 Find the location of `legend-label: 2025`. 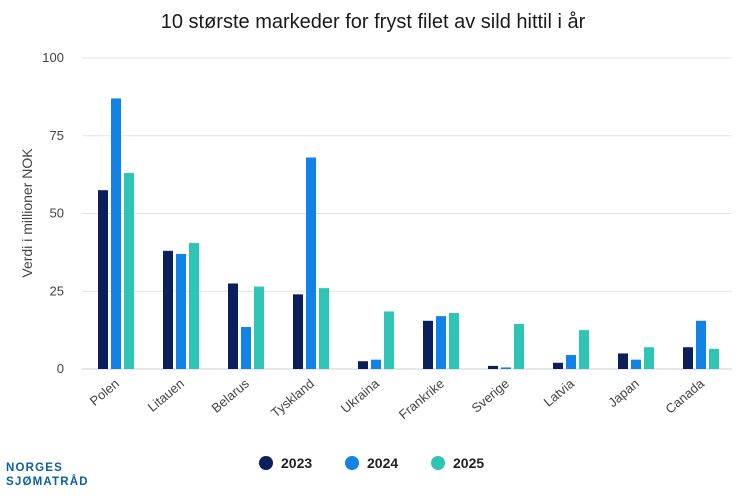

legend-label: 2025 is located at coordinates (468, 463).